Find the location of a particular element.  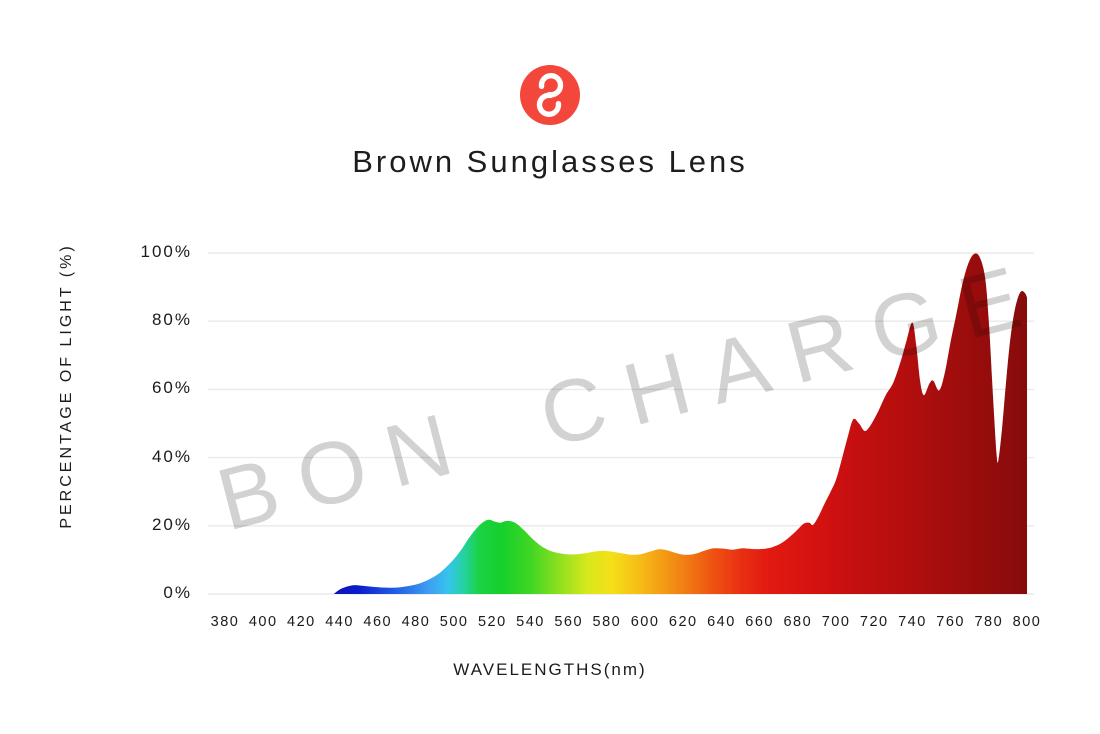

x-tick-label: 580 is located at coordinates (607, 622).